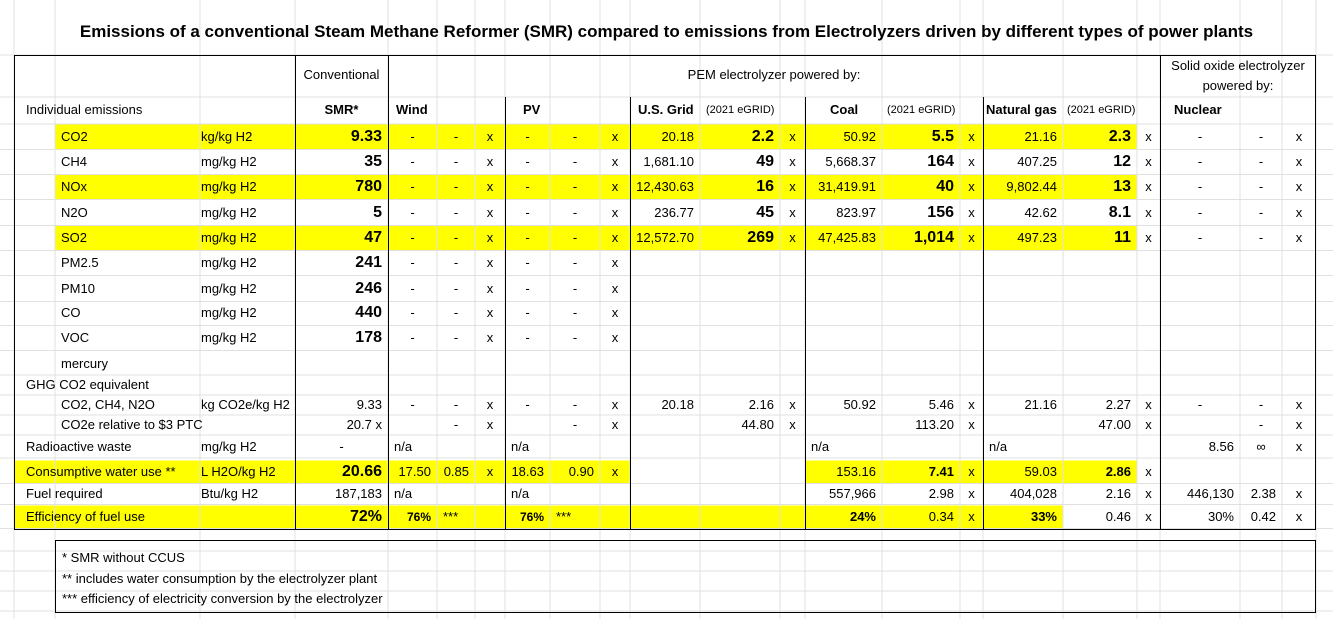 Image resolution: width=1333 pixels, height=619 pixels. I want to click on column-header: Coal, so click(844, 109).